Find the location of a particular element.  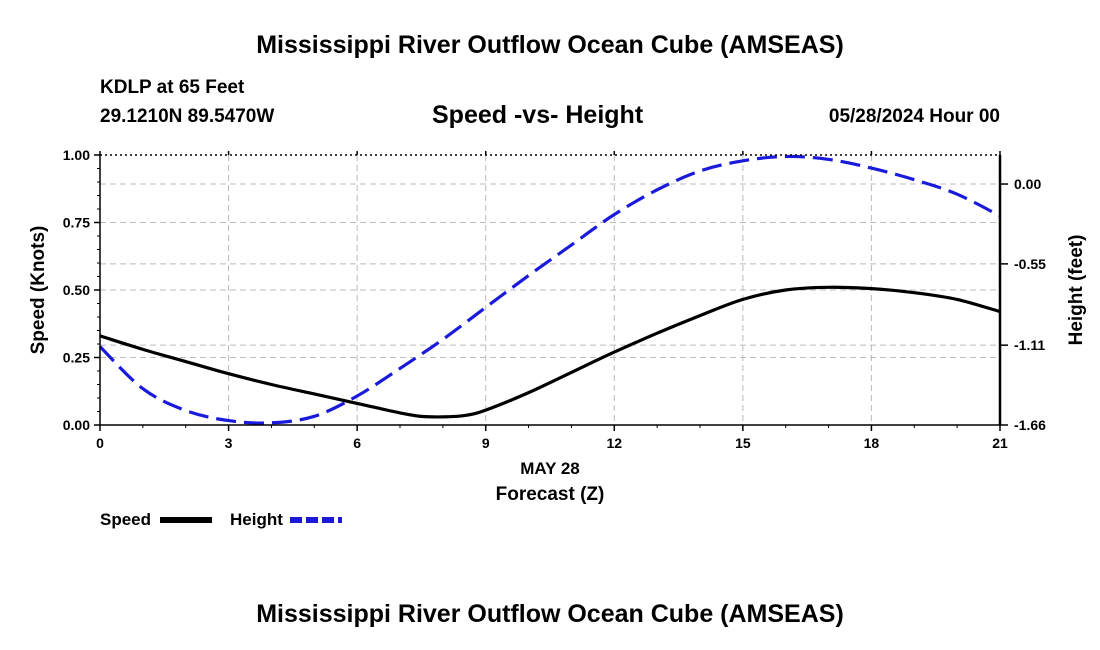

y2-tick-label: -1.11 is located at coordinates (1029, 345).